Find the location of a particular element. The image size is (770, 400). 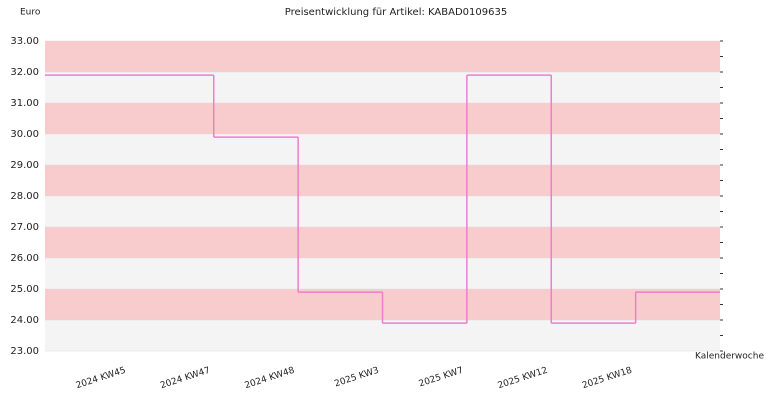

y-tick-label: 33.00 is located at coordinates (24, 41).